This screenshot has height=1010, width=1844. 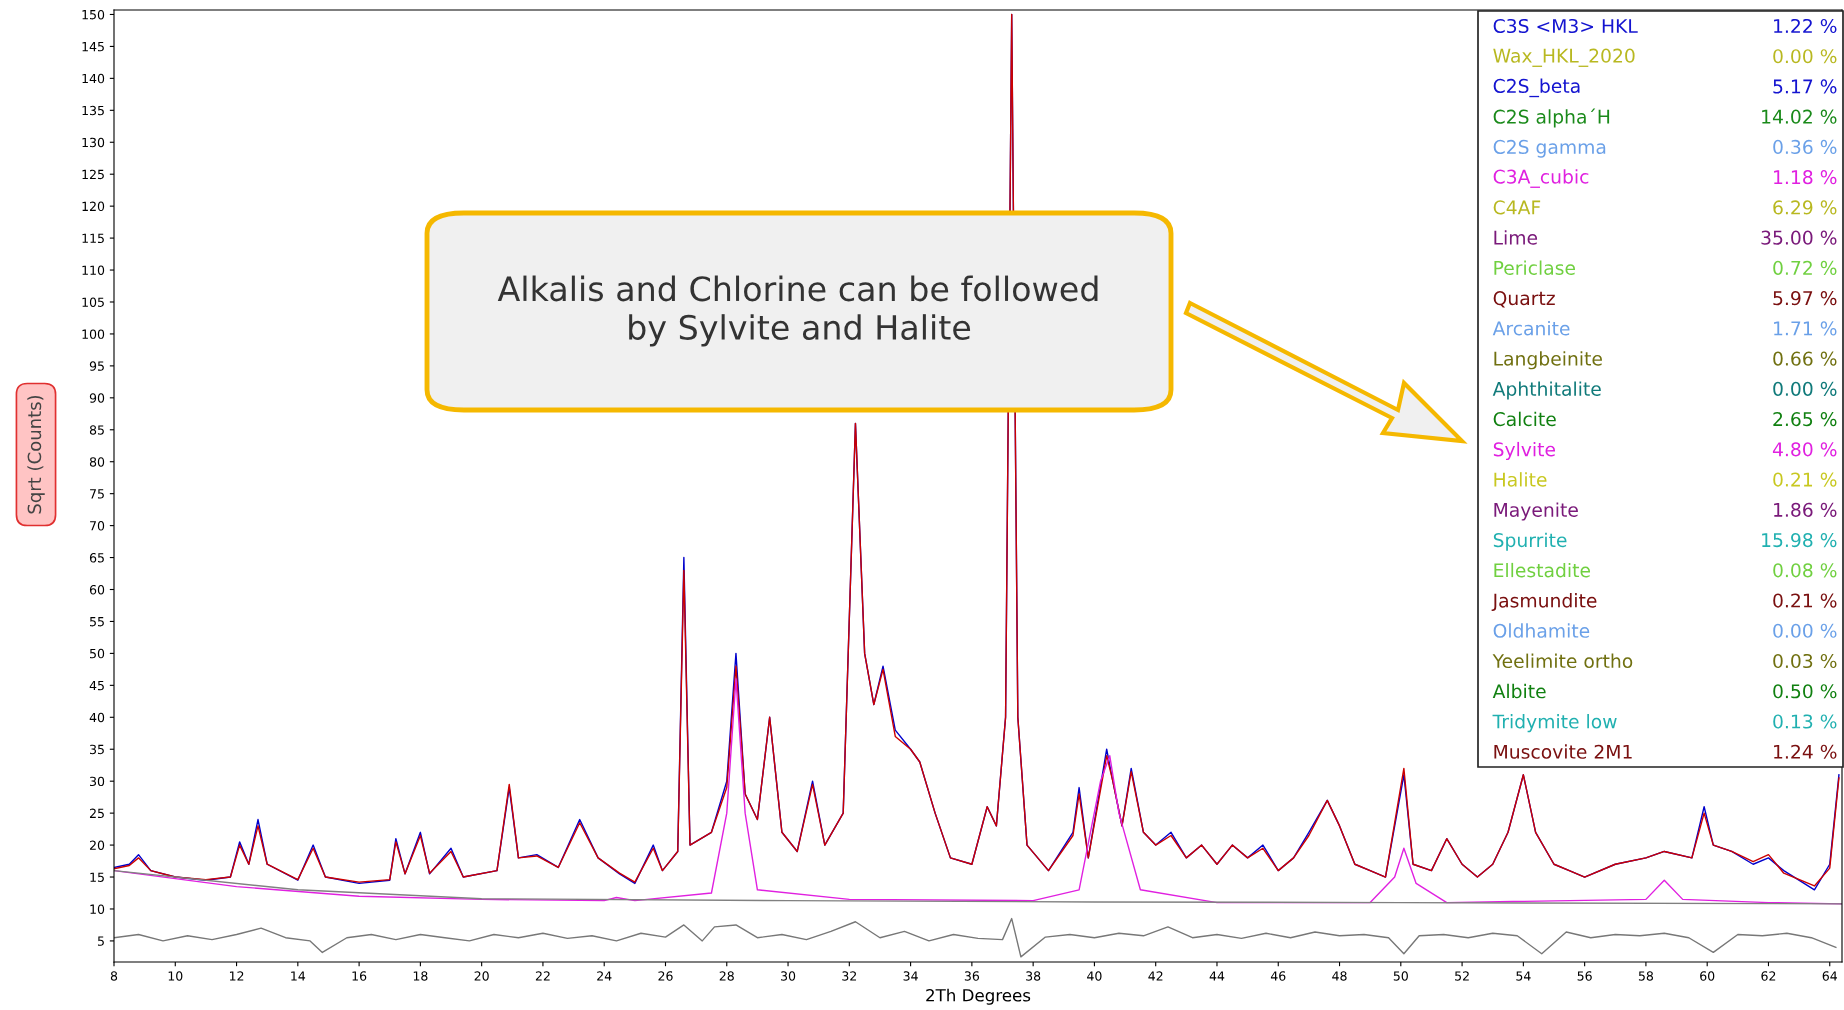 I want to click on category-label: Calcite, so click(x=1524, y=419).